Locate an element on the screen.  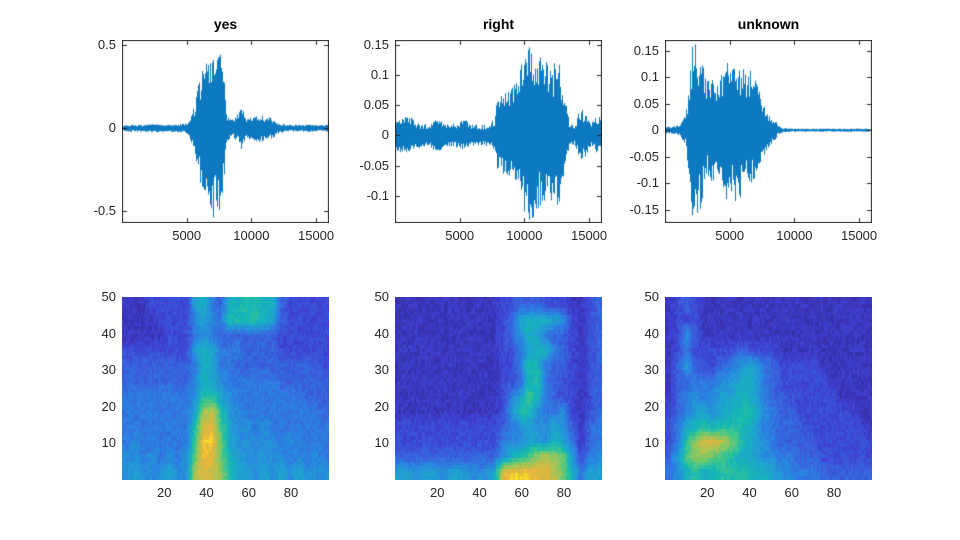
y-tick-label: 0.5 is located at coordinates (106, 44).